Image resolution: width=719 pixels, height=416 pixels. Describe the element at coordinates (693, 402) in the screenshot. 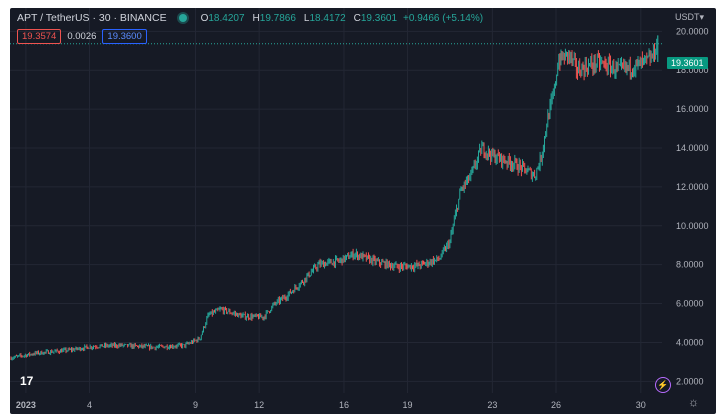

I see `gear-icon: ☼` at that location.